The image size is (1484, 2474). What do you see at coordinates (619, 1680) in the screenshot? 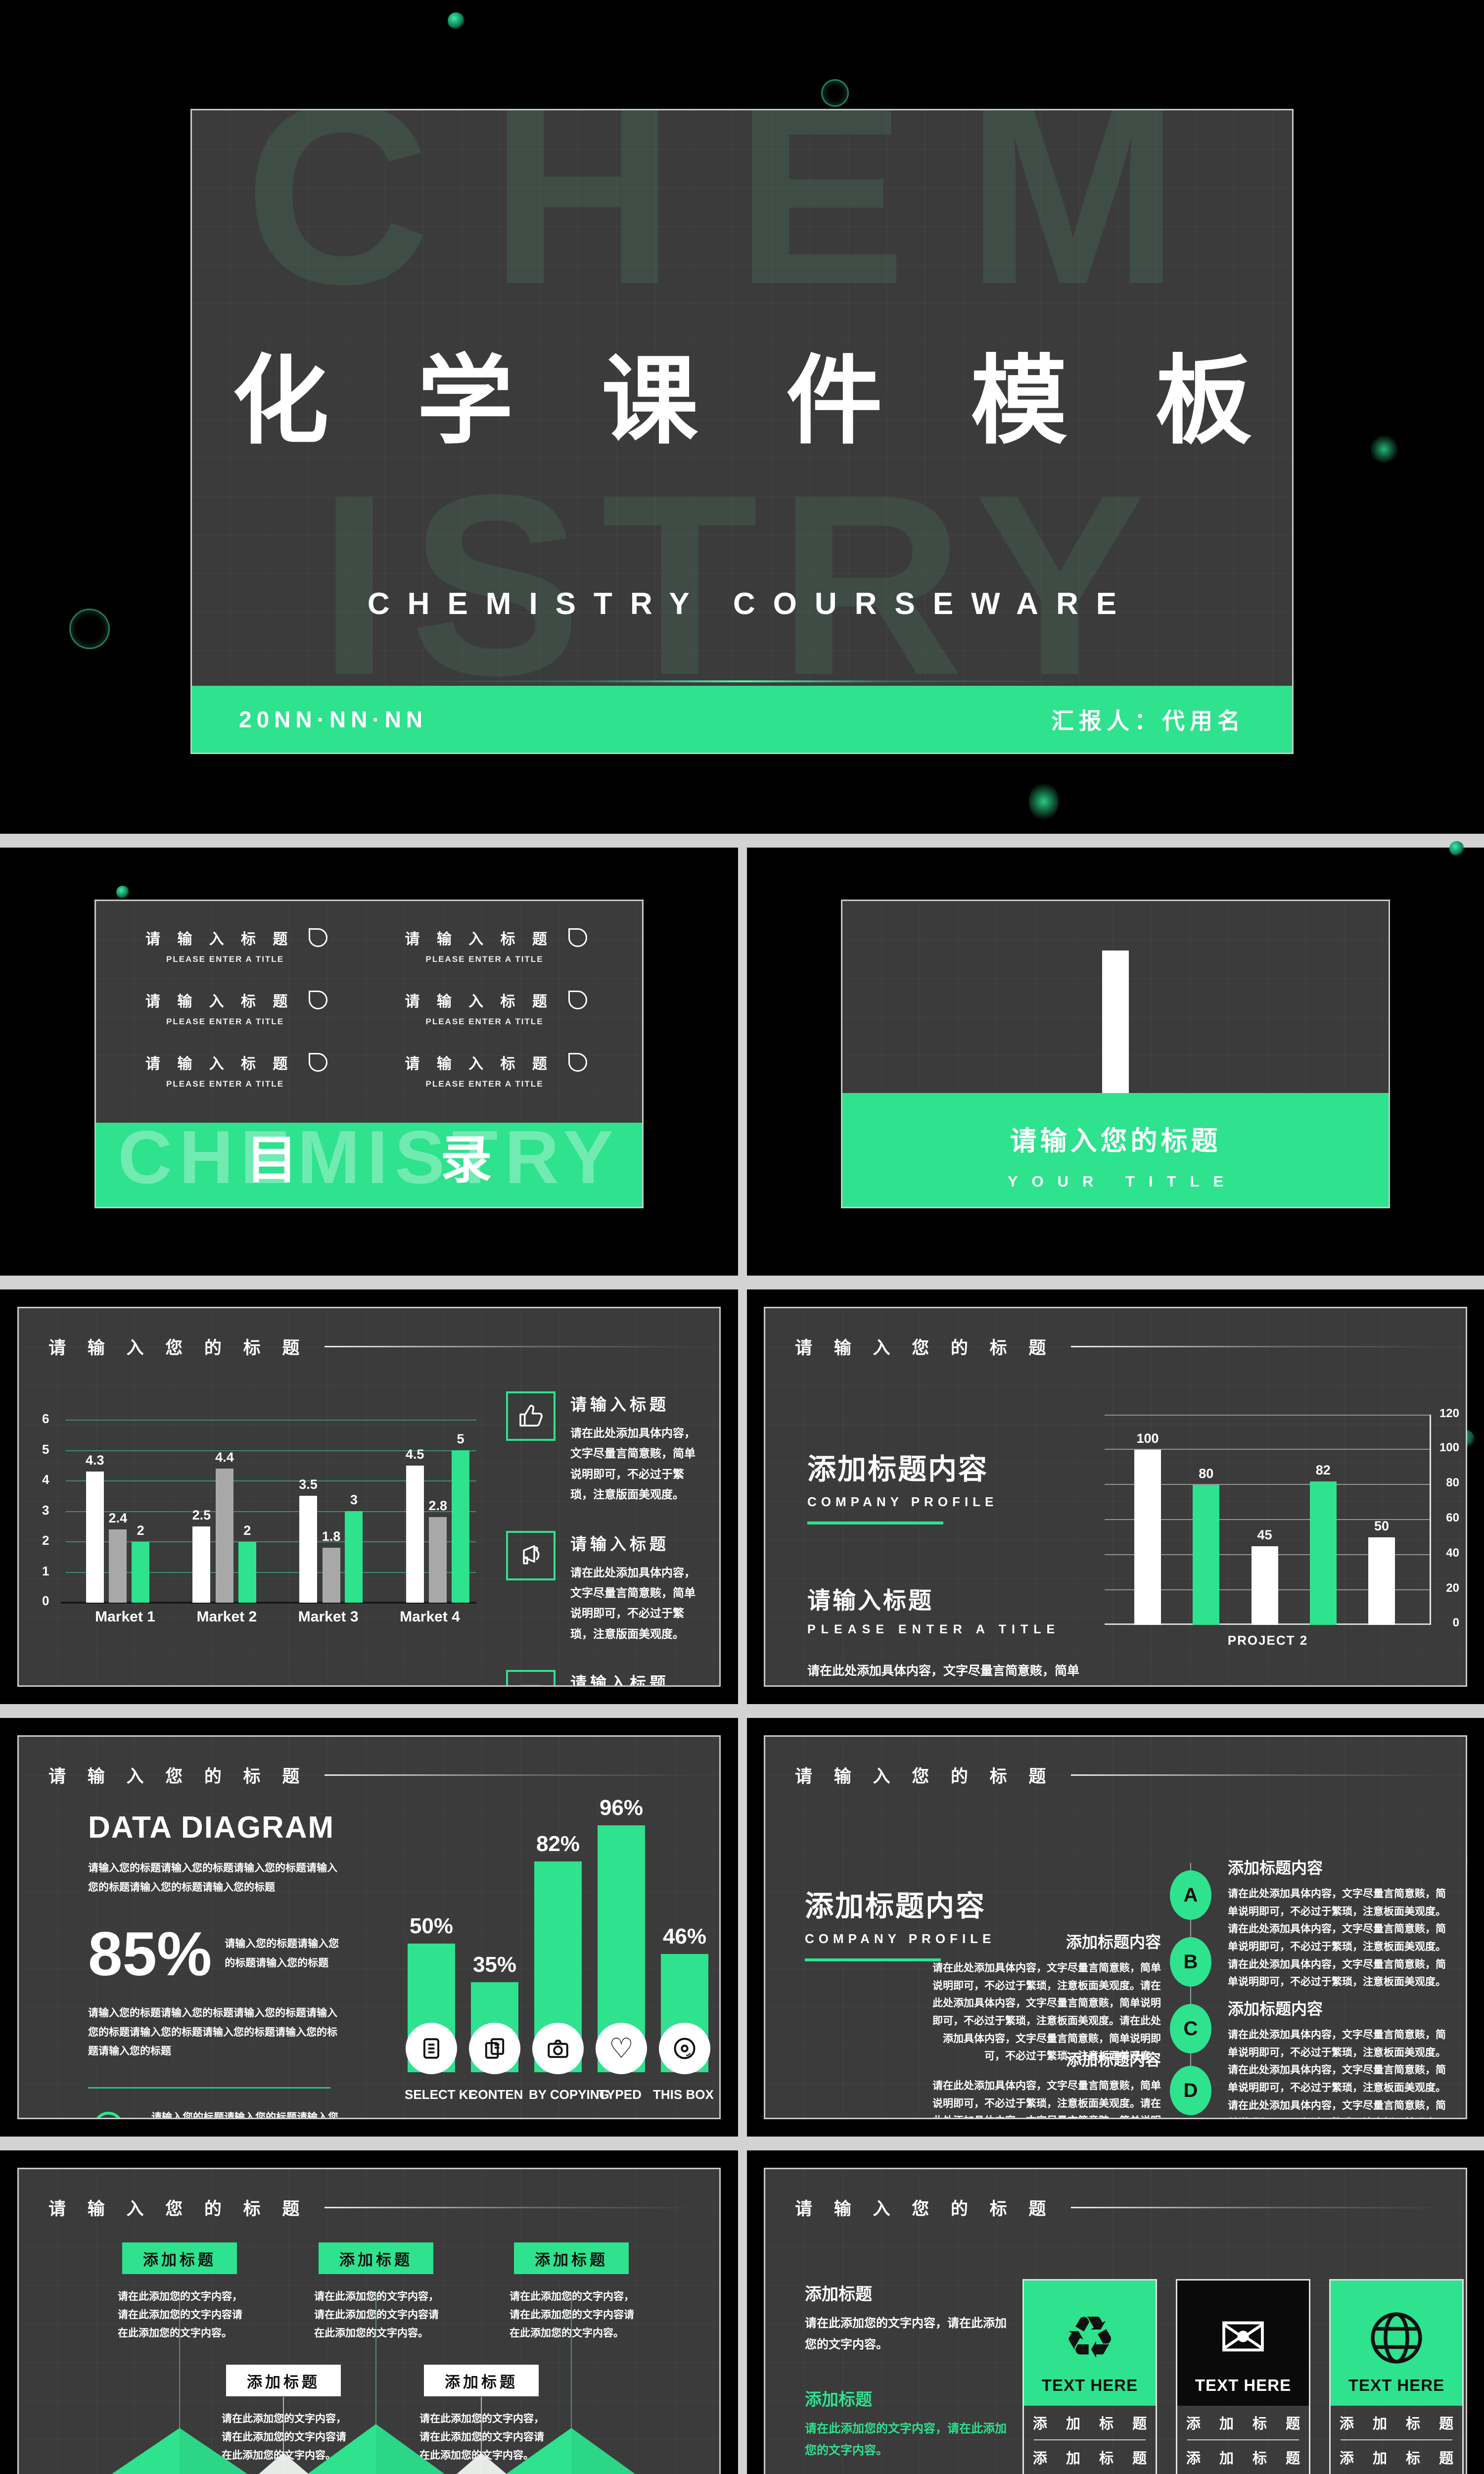
I see `feature-title: 请输入标题` at bounding box center [619, 1680].